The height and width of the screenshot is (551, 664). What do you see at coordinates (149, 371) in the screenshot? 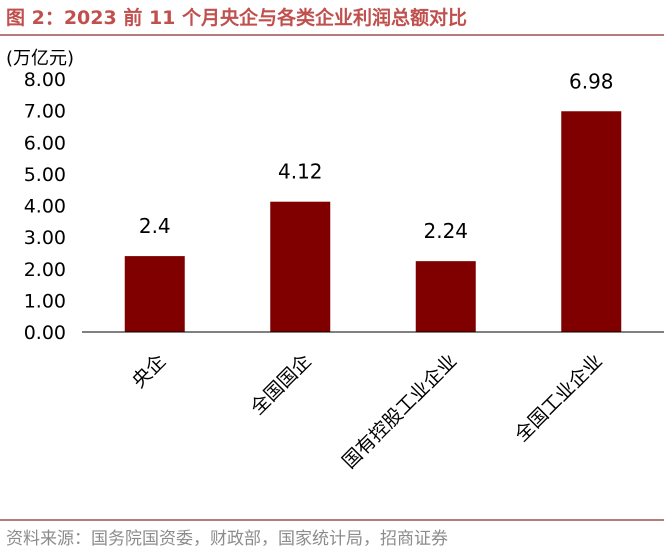
I see `x-tick-label: 央企` at bounding box center [149, 371].